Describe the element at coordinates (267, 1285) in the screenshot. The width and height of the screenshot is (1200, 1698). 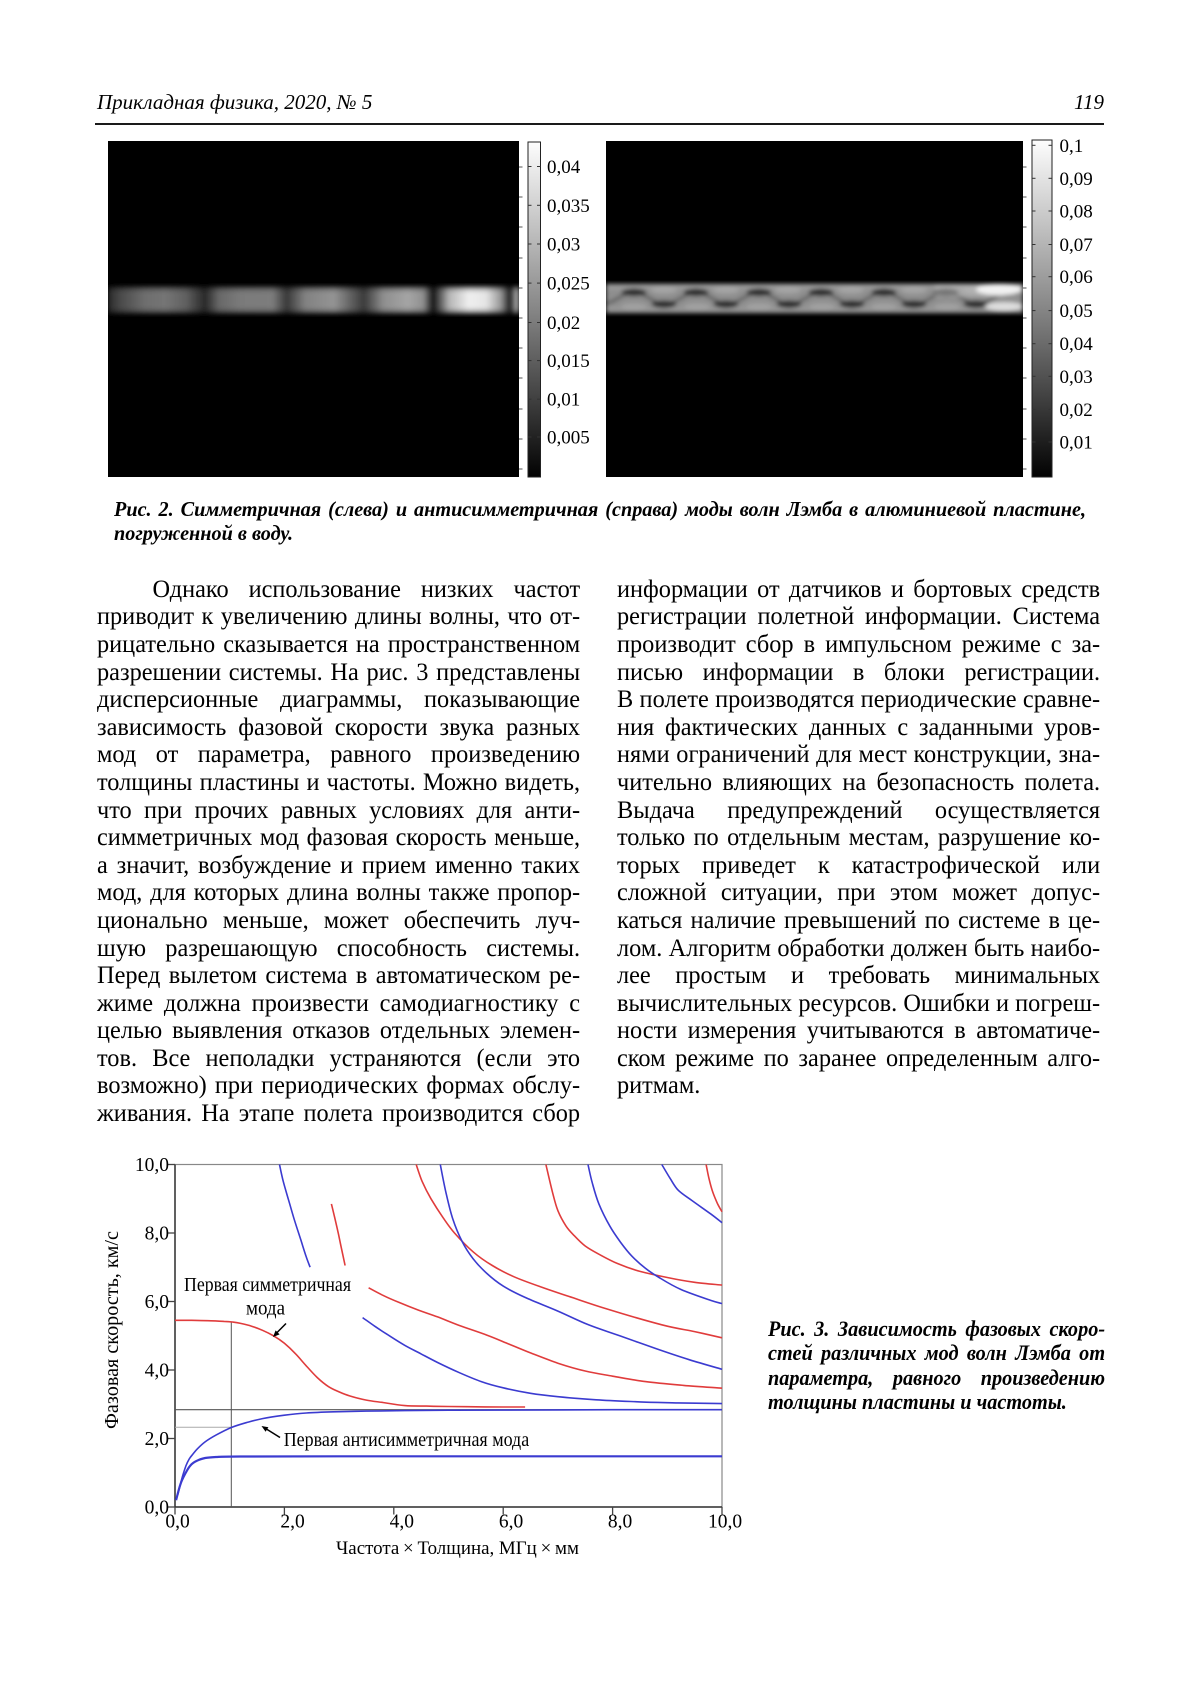
I see `svg-text: Первая симметричная` at that location.